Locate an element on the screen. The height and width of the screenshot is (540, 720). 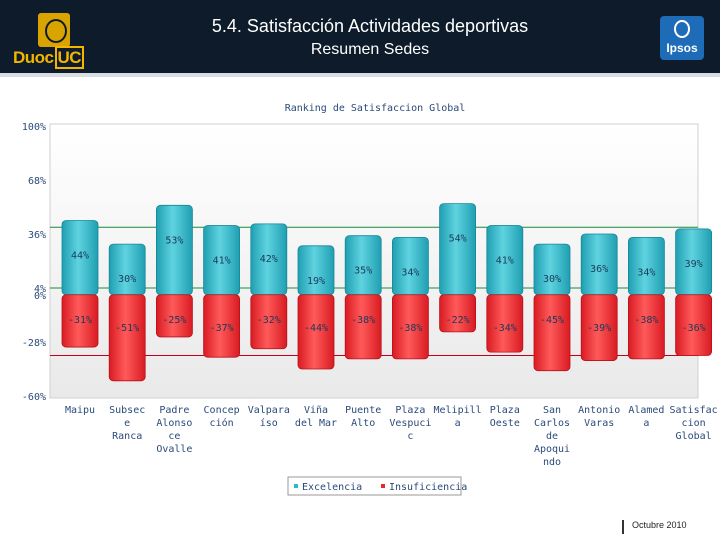
ipsos-mark-icon is located at coordinates (682, 29).